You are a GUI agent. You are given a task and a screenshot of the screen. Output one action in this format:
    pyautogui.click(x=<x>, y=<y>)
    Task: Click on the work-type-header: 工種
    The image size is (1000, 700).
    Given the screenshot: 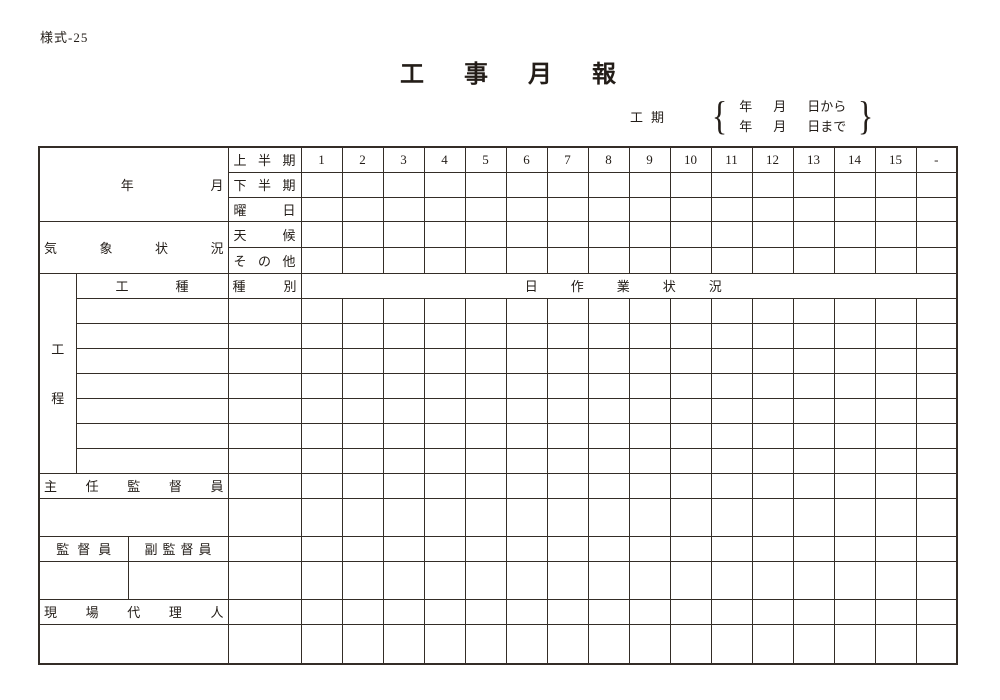 What is the action you would take?
    pyautogui.click(x=152, y=285)
    